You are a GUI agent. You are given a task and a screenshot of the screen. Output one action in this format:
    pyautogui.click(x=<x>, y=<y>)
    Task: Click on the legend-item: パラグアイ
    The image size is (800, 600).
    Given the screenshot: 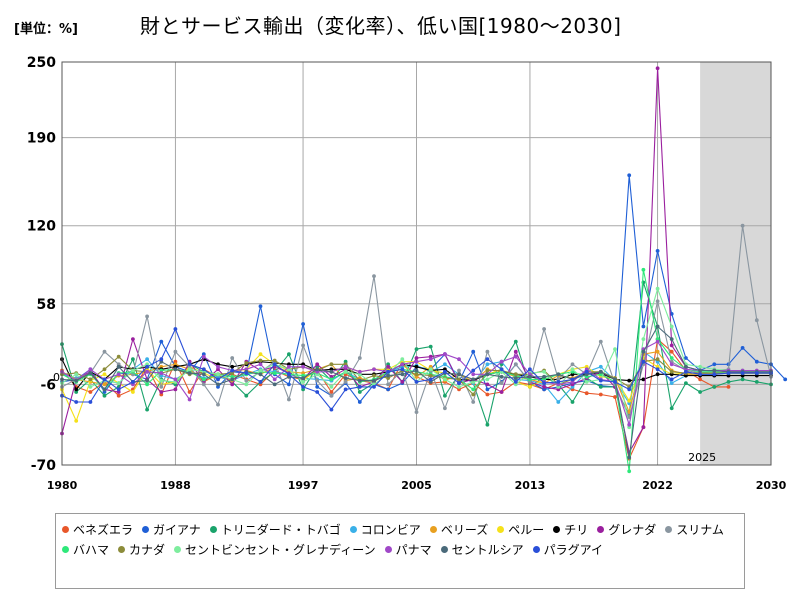 What is the action you would take?
    pyautogui.click(x=567, y=549)
    